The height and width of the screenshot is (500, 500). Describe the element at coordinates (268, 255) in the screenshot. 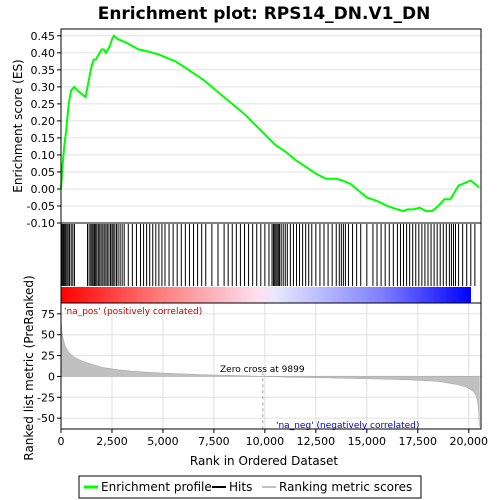

I see `hit-marks` at that location.